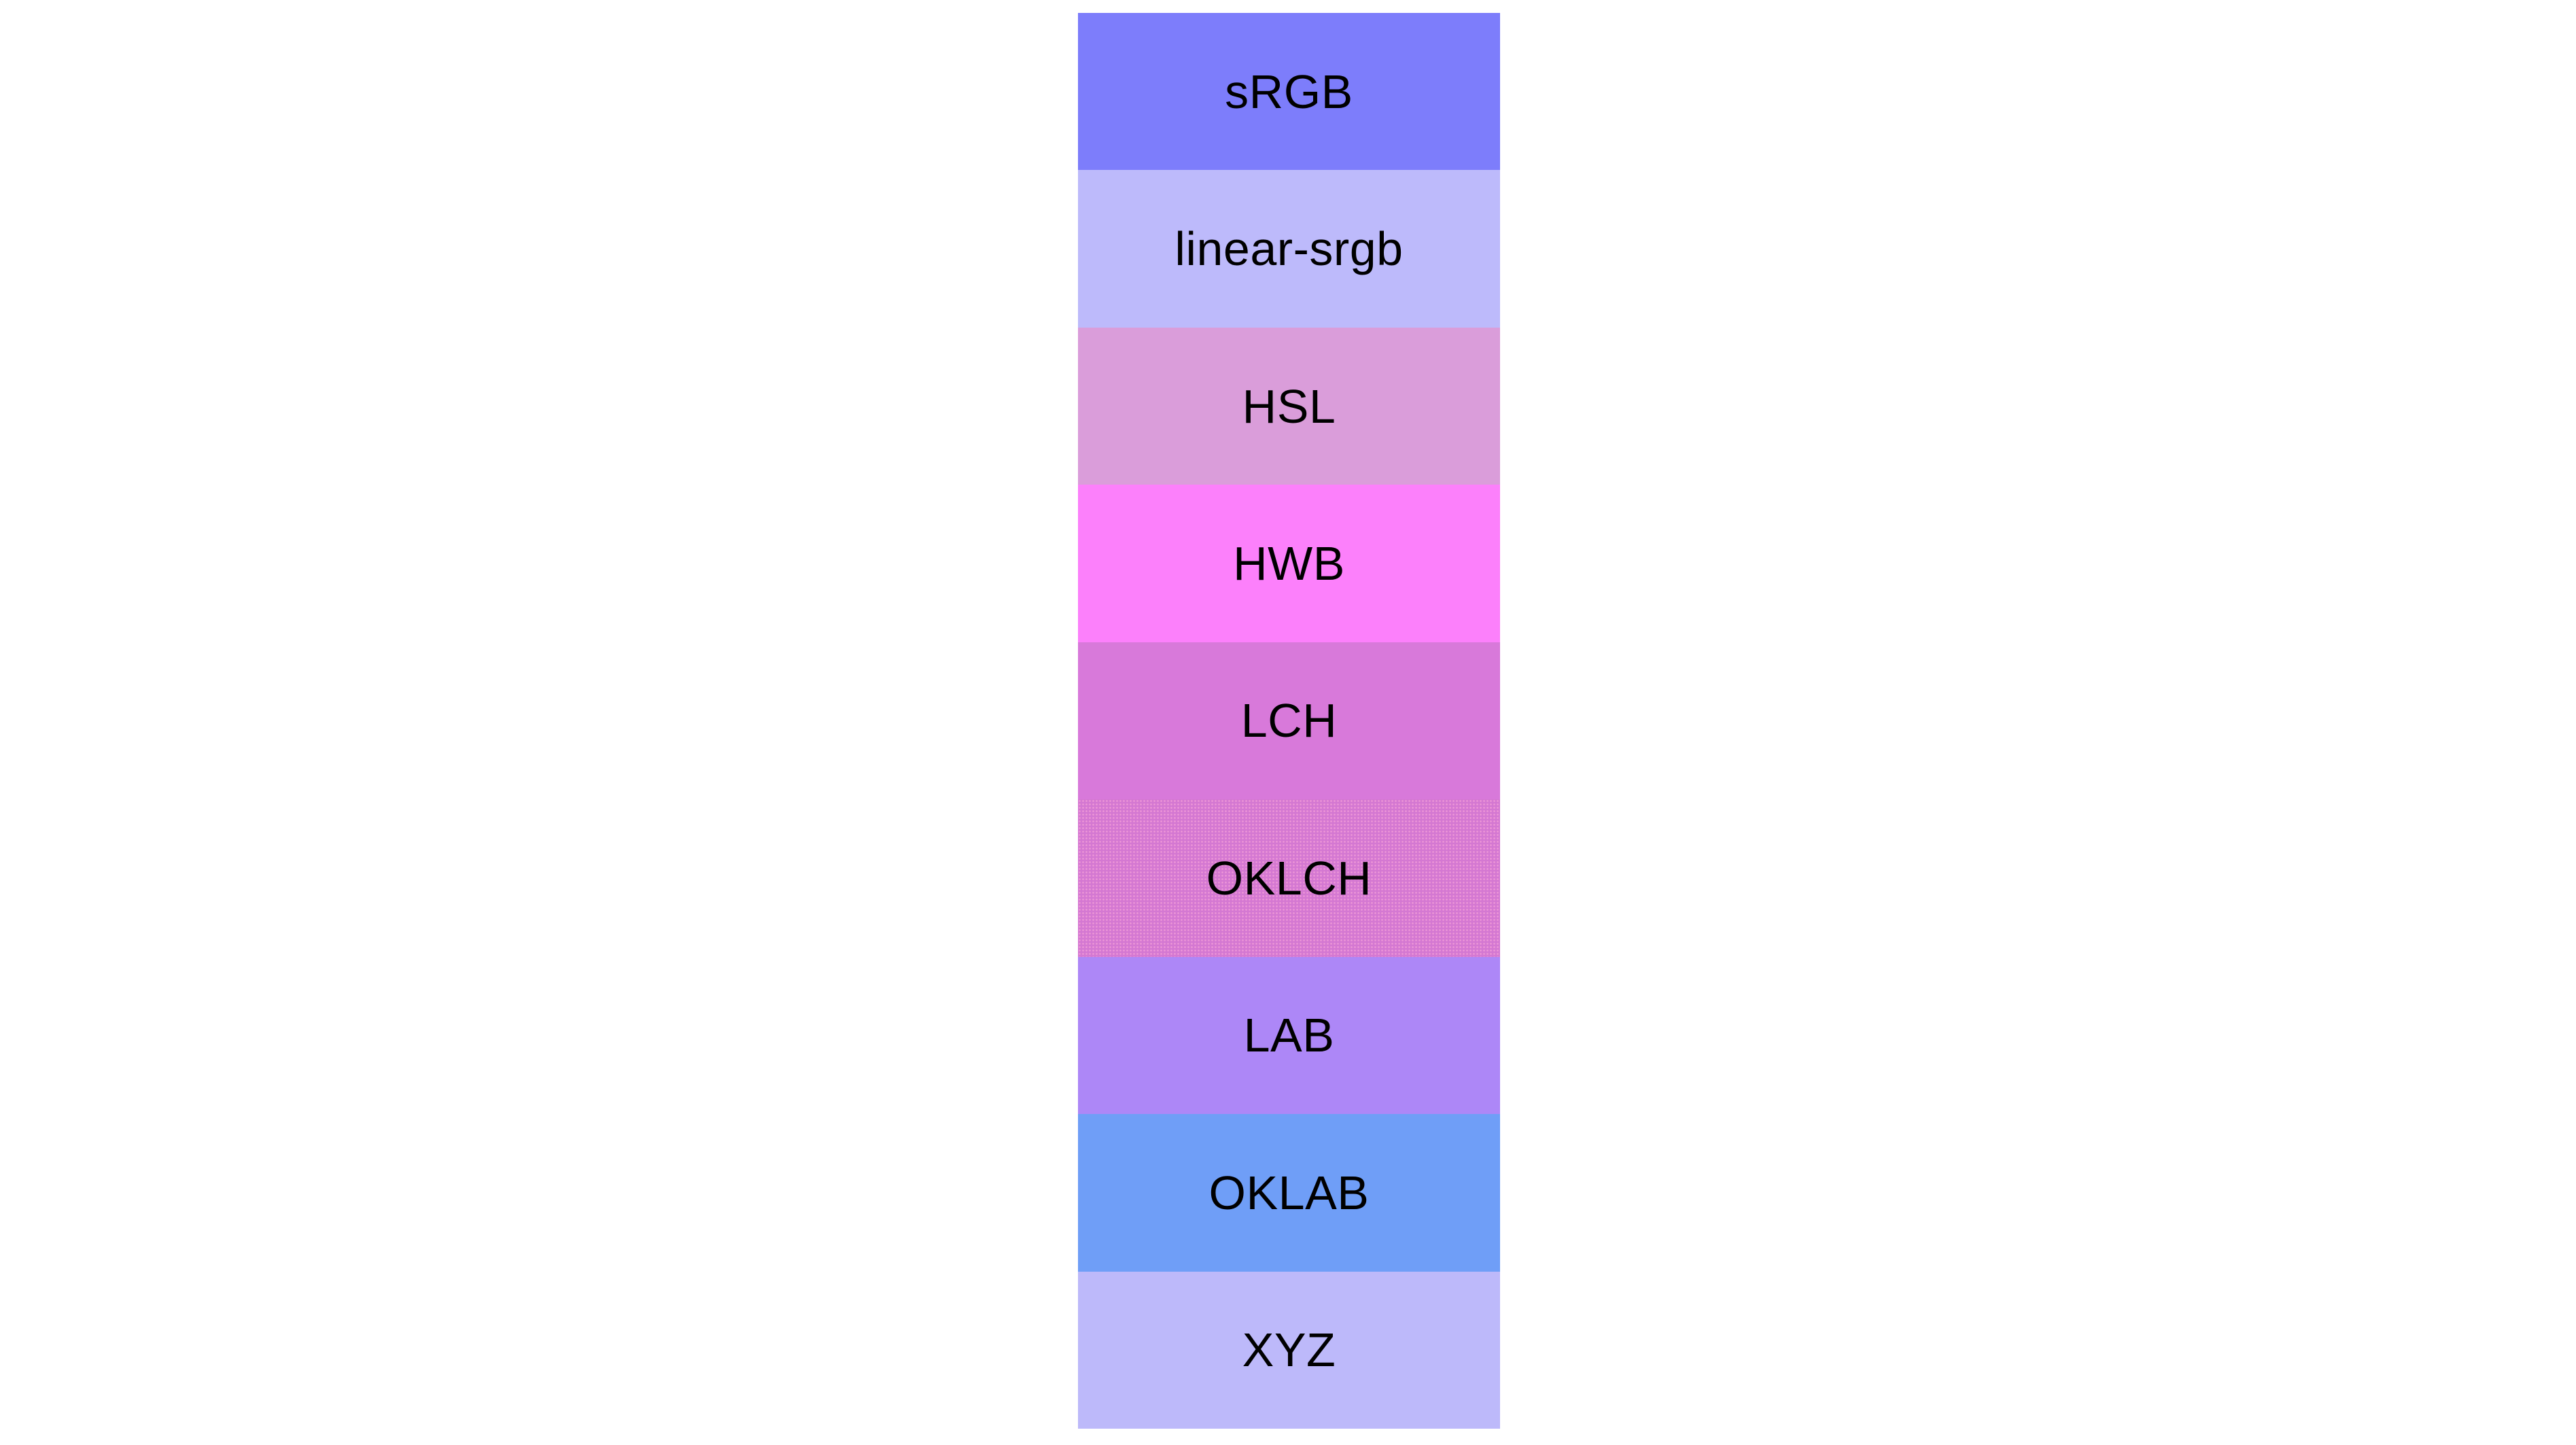  I want to click on swatch-band: HWB, so click(1289, 563).